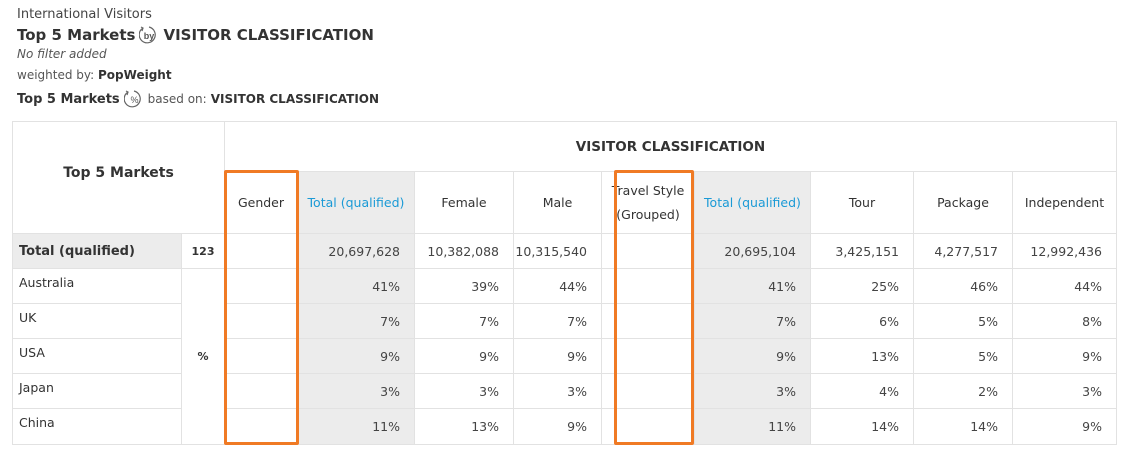 Image resolution: width=1126 pixels, height=457 pixels. What do you see at coordinates (670, 146) in the screenshot?
I see `column-group-title: VISITOR CLASSIFICATION` at bounding box center [670, 146].